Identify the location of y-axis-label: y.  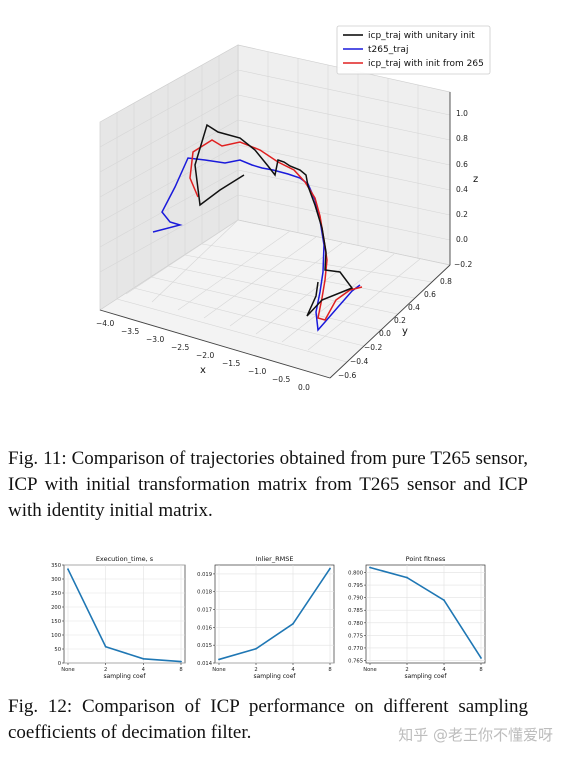
(405, 331).